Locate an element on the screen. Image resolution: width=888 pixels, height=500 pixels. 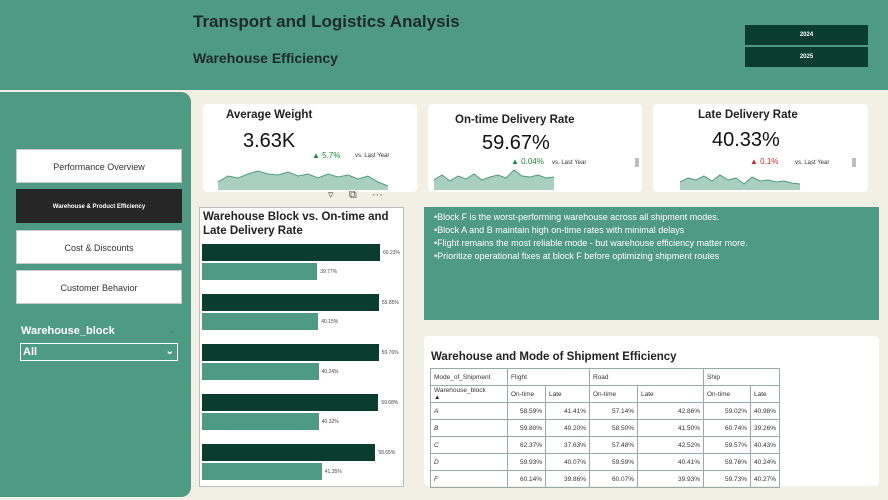
kpi-delta-value: 5.7% is located at coordinates (331, 155).